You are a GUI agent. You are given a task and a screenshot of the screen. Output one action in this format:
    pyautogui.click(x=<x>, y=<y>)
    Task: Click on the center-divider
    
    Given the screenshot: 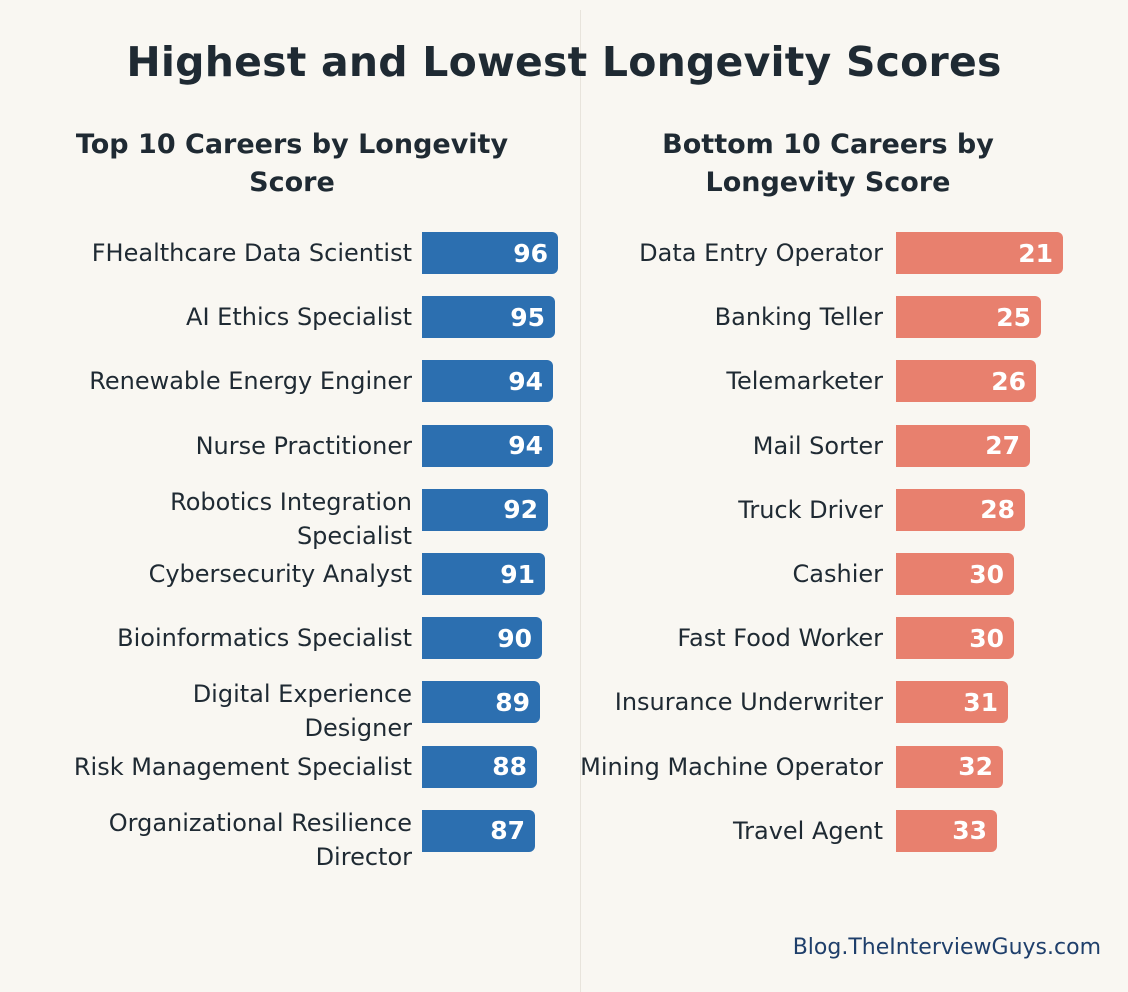 What is the action you would take?
    pyautogui.click(x=580, y=501)
    